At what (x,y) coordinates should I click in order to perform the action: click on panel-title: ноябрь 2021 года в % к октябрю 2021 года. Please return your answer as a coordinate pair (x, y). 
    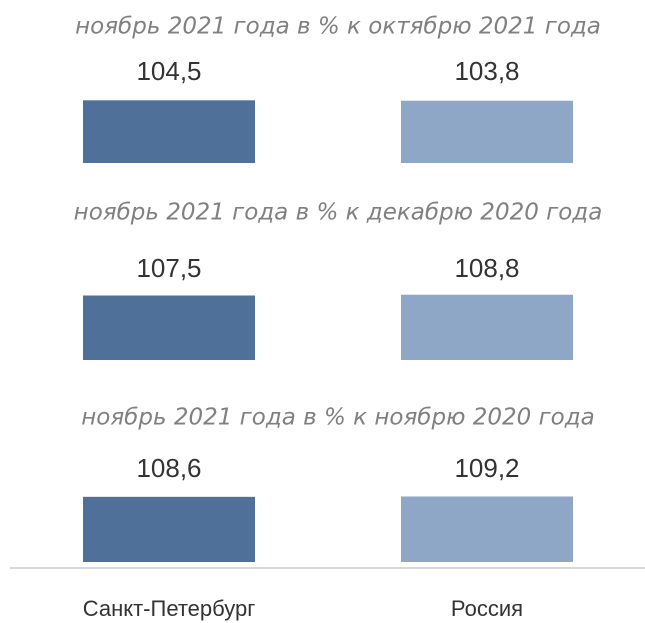
    Looking at the image, I should click on (338, 27).